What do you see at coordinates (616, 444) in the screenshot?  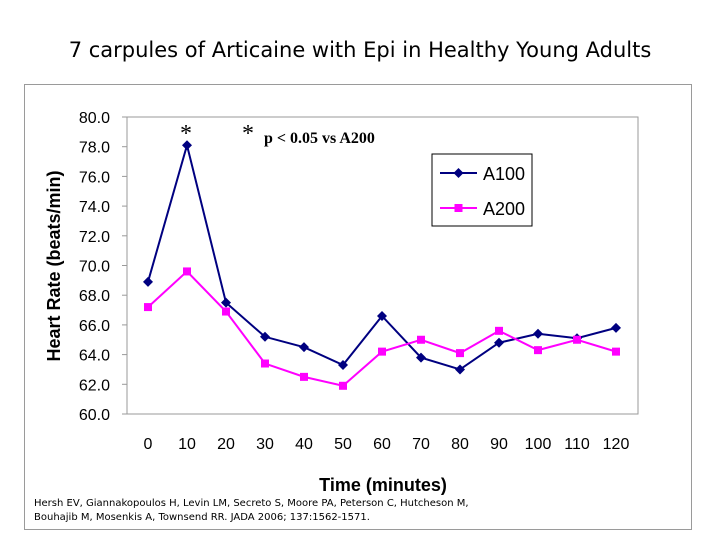 I see `x-tick-label: 120` at bounding box center [616, 444].